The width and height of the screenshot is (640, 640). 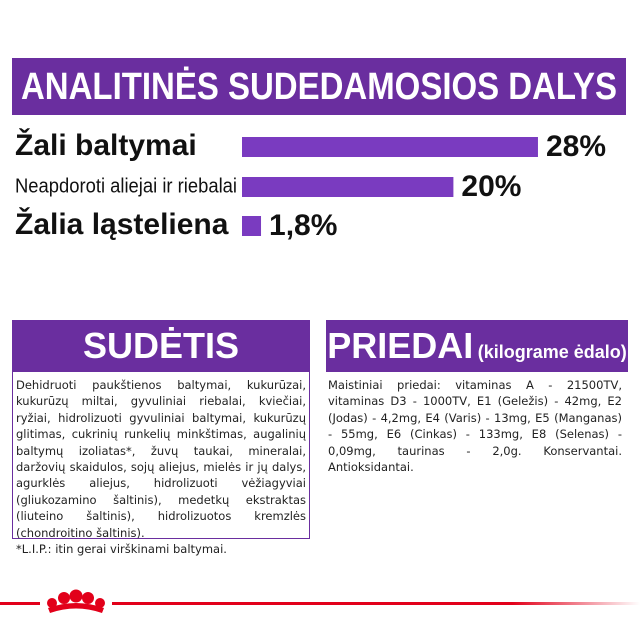 What do you see at coordinates (126, 186) in the screenshot?
I see `category-label: Neapdoroti aliejai ir riebalai` at bounding box center [126, 186].